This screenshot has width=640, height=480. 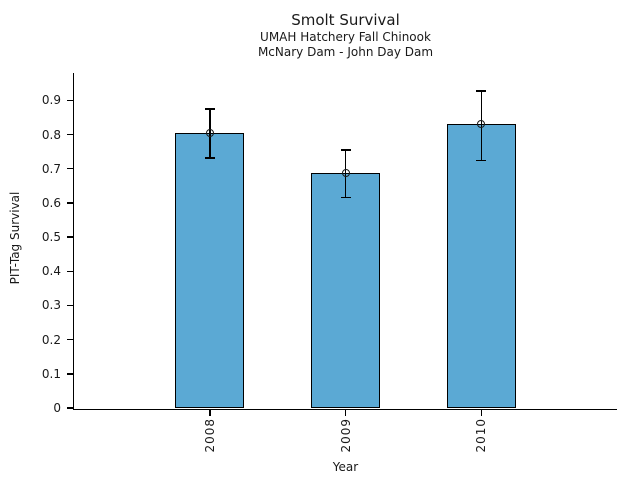 I want to click on y-tick-label-0.4: 0.4, so click(x=51, y=271).